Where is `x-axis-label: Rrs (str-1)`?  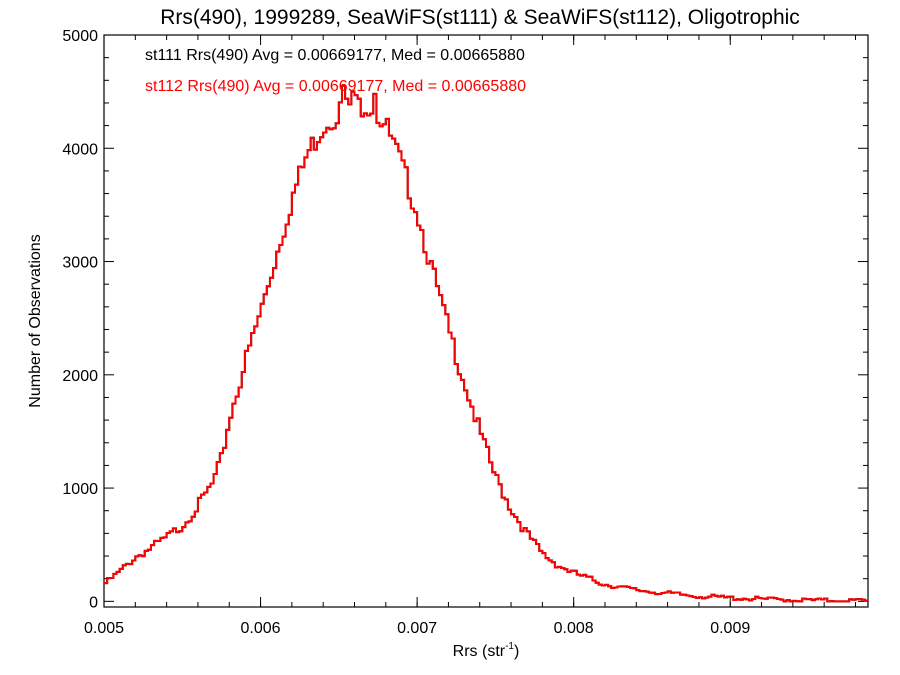
x-axis-label: Rrs (str-1) is located at coordinates (486, 650).